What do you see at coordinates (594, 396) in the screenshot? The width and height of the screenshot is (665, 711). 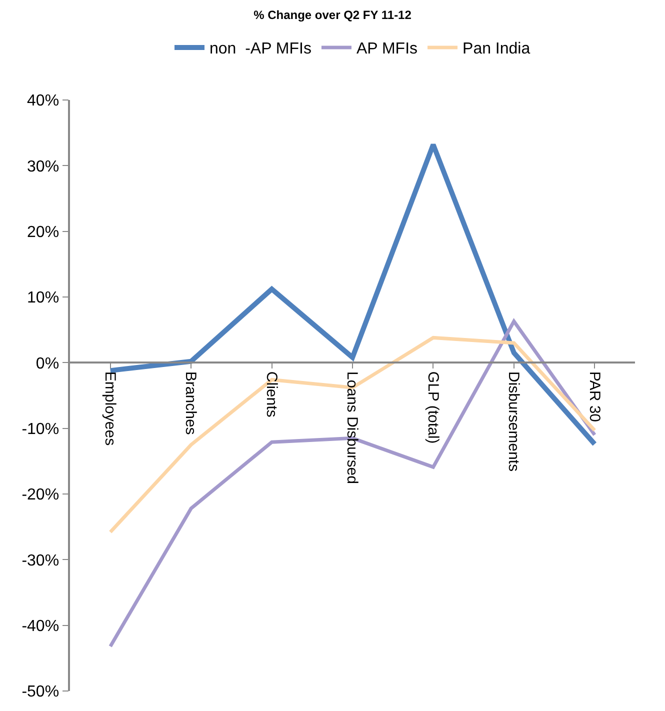 I see `x-tick-label: PAR 30` at bounding box center [594, 396].